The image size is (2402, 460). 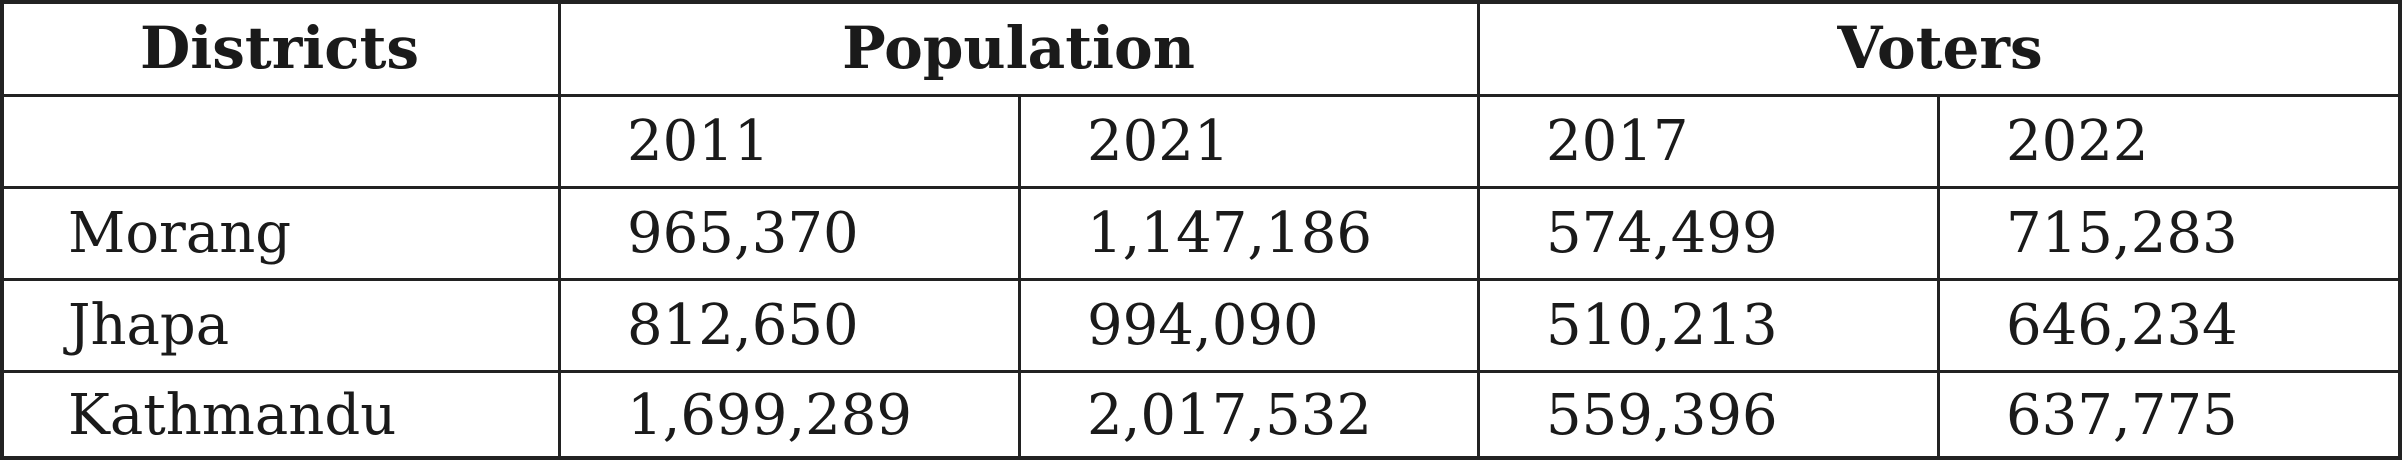 What do you see at coordinates (743, 233) in the screenshot?
I see `table-value: 965,370` at bounding box center [743, 233].